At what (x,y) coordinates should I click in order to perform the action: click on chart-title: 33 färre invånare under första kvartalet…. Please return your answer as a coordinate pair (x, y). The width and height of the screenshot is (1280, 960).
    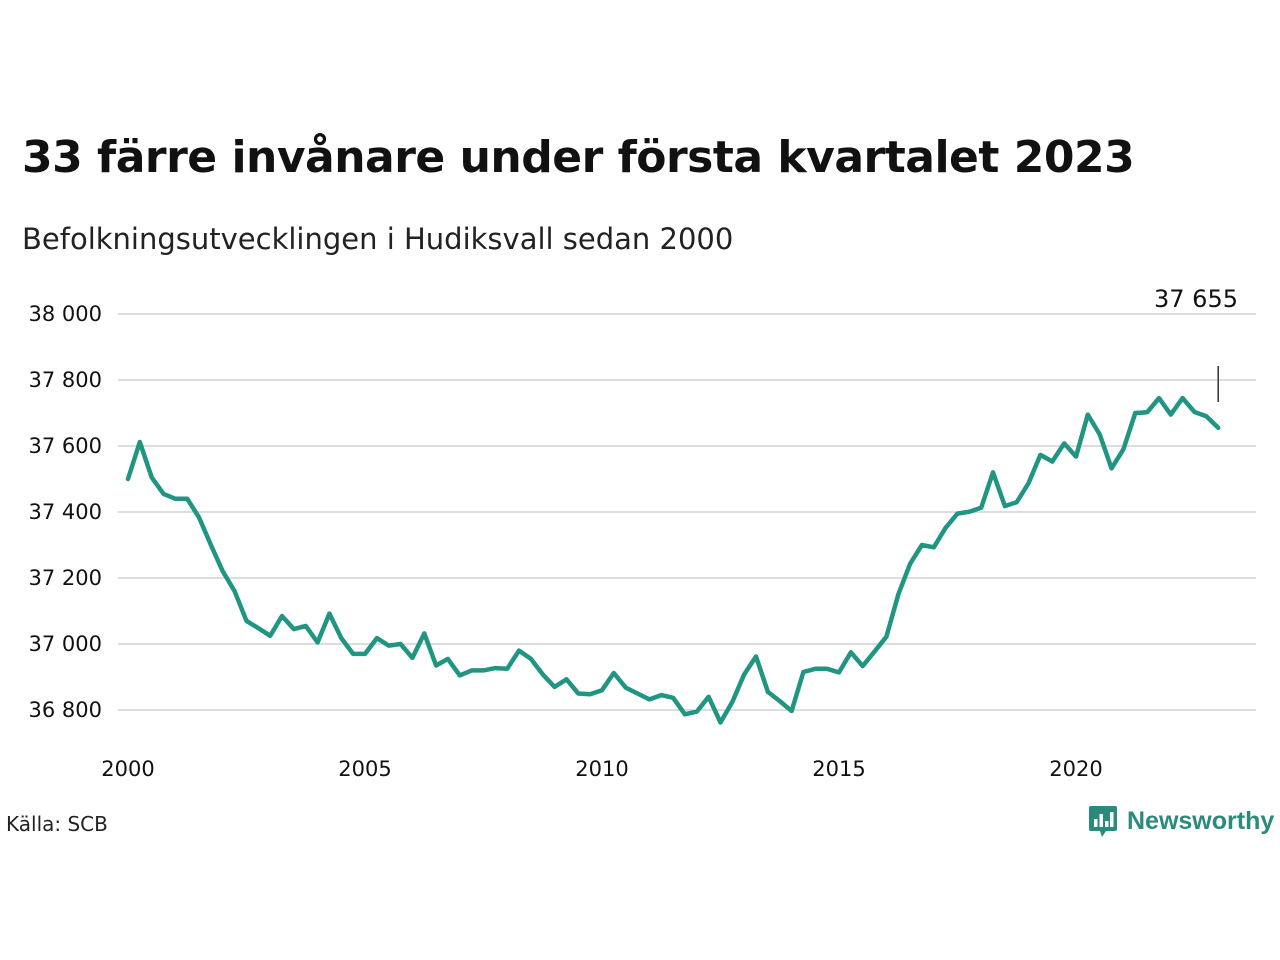
    Looking at the image, I should click on (578, 157).